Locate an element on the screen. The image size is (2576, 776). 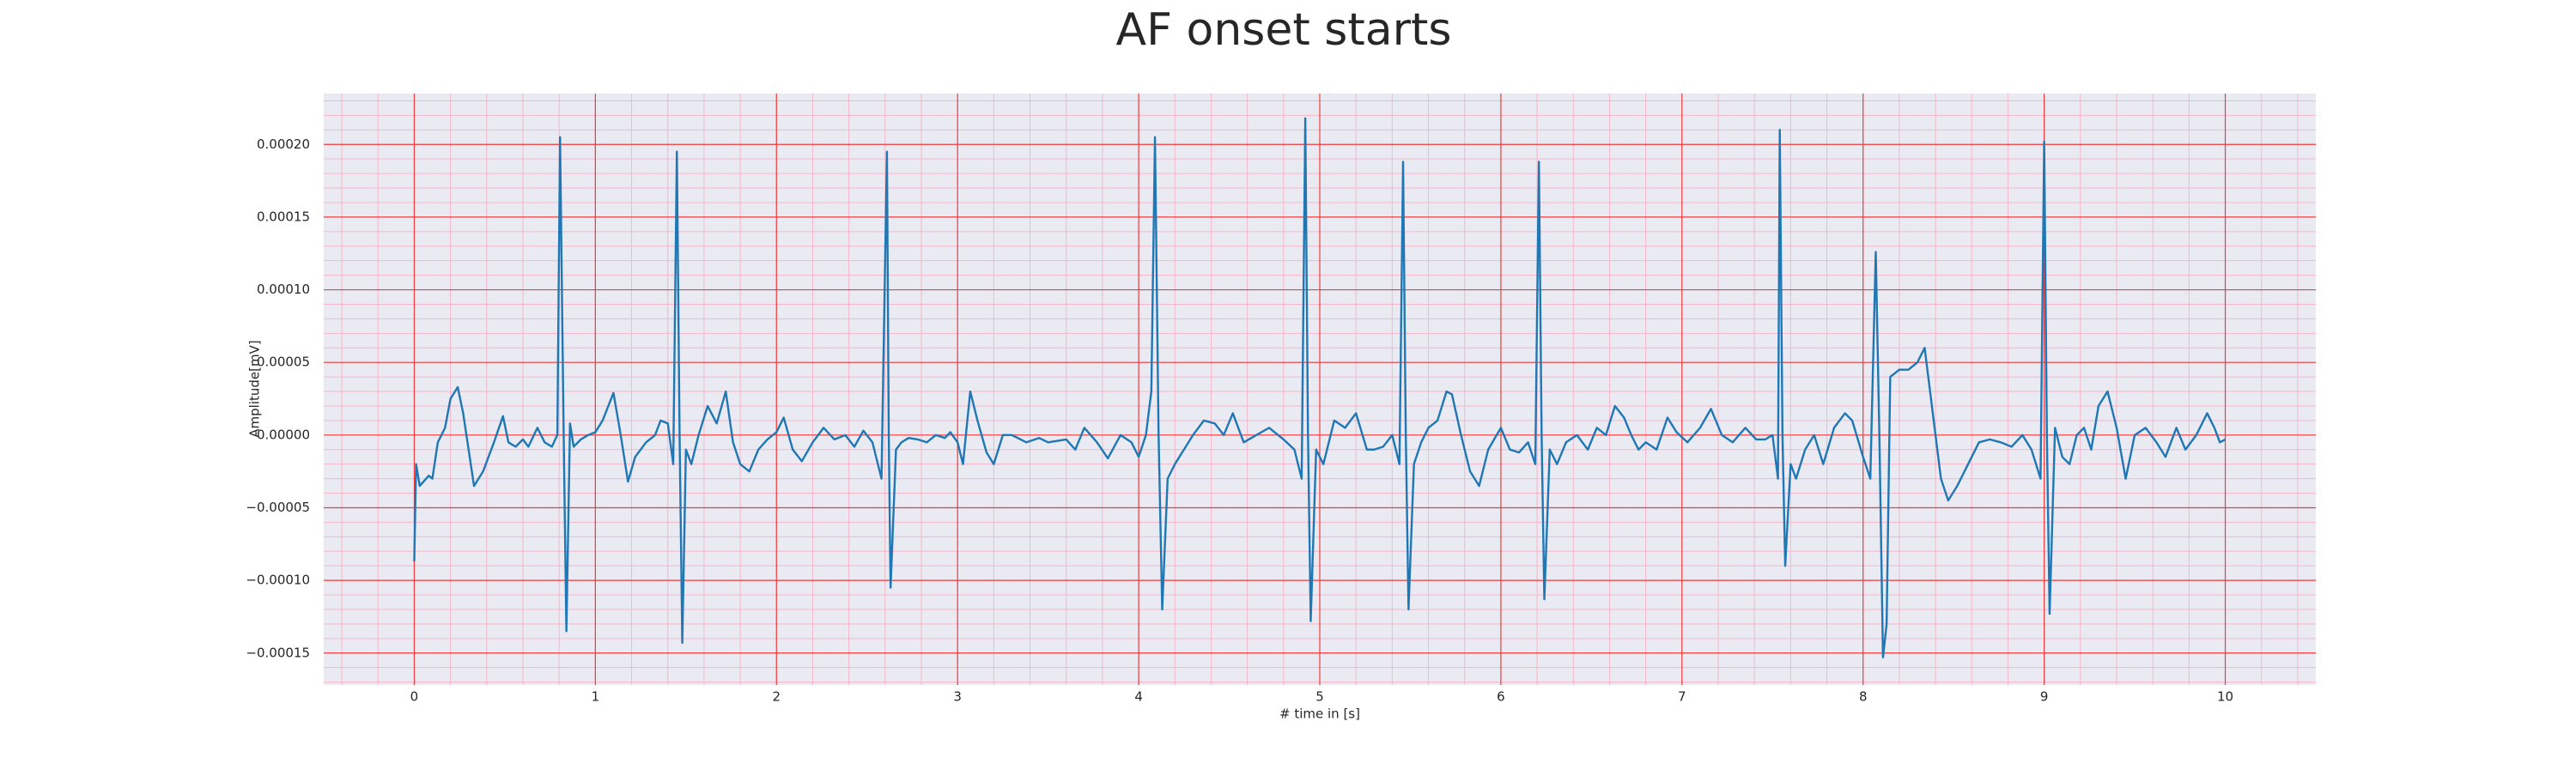
x-tick-label: 3 is located at coordinates (958, 697).